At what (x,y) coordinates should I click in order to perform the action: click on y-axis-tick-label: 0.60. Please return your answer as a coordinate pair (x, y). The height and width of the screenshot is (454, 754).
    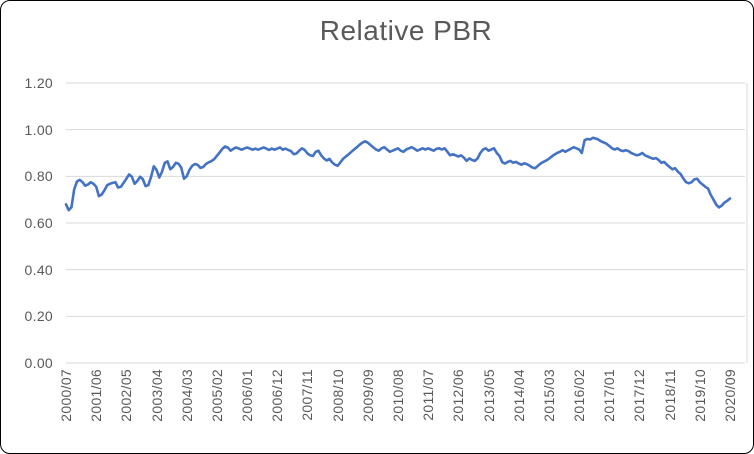
    Looking at the image, I should click on (38, 223).